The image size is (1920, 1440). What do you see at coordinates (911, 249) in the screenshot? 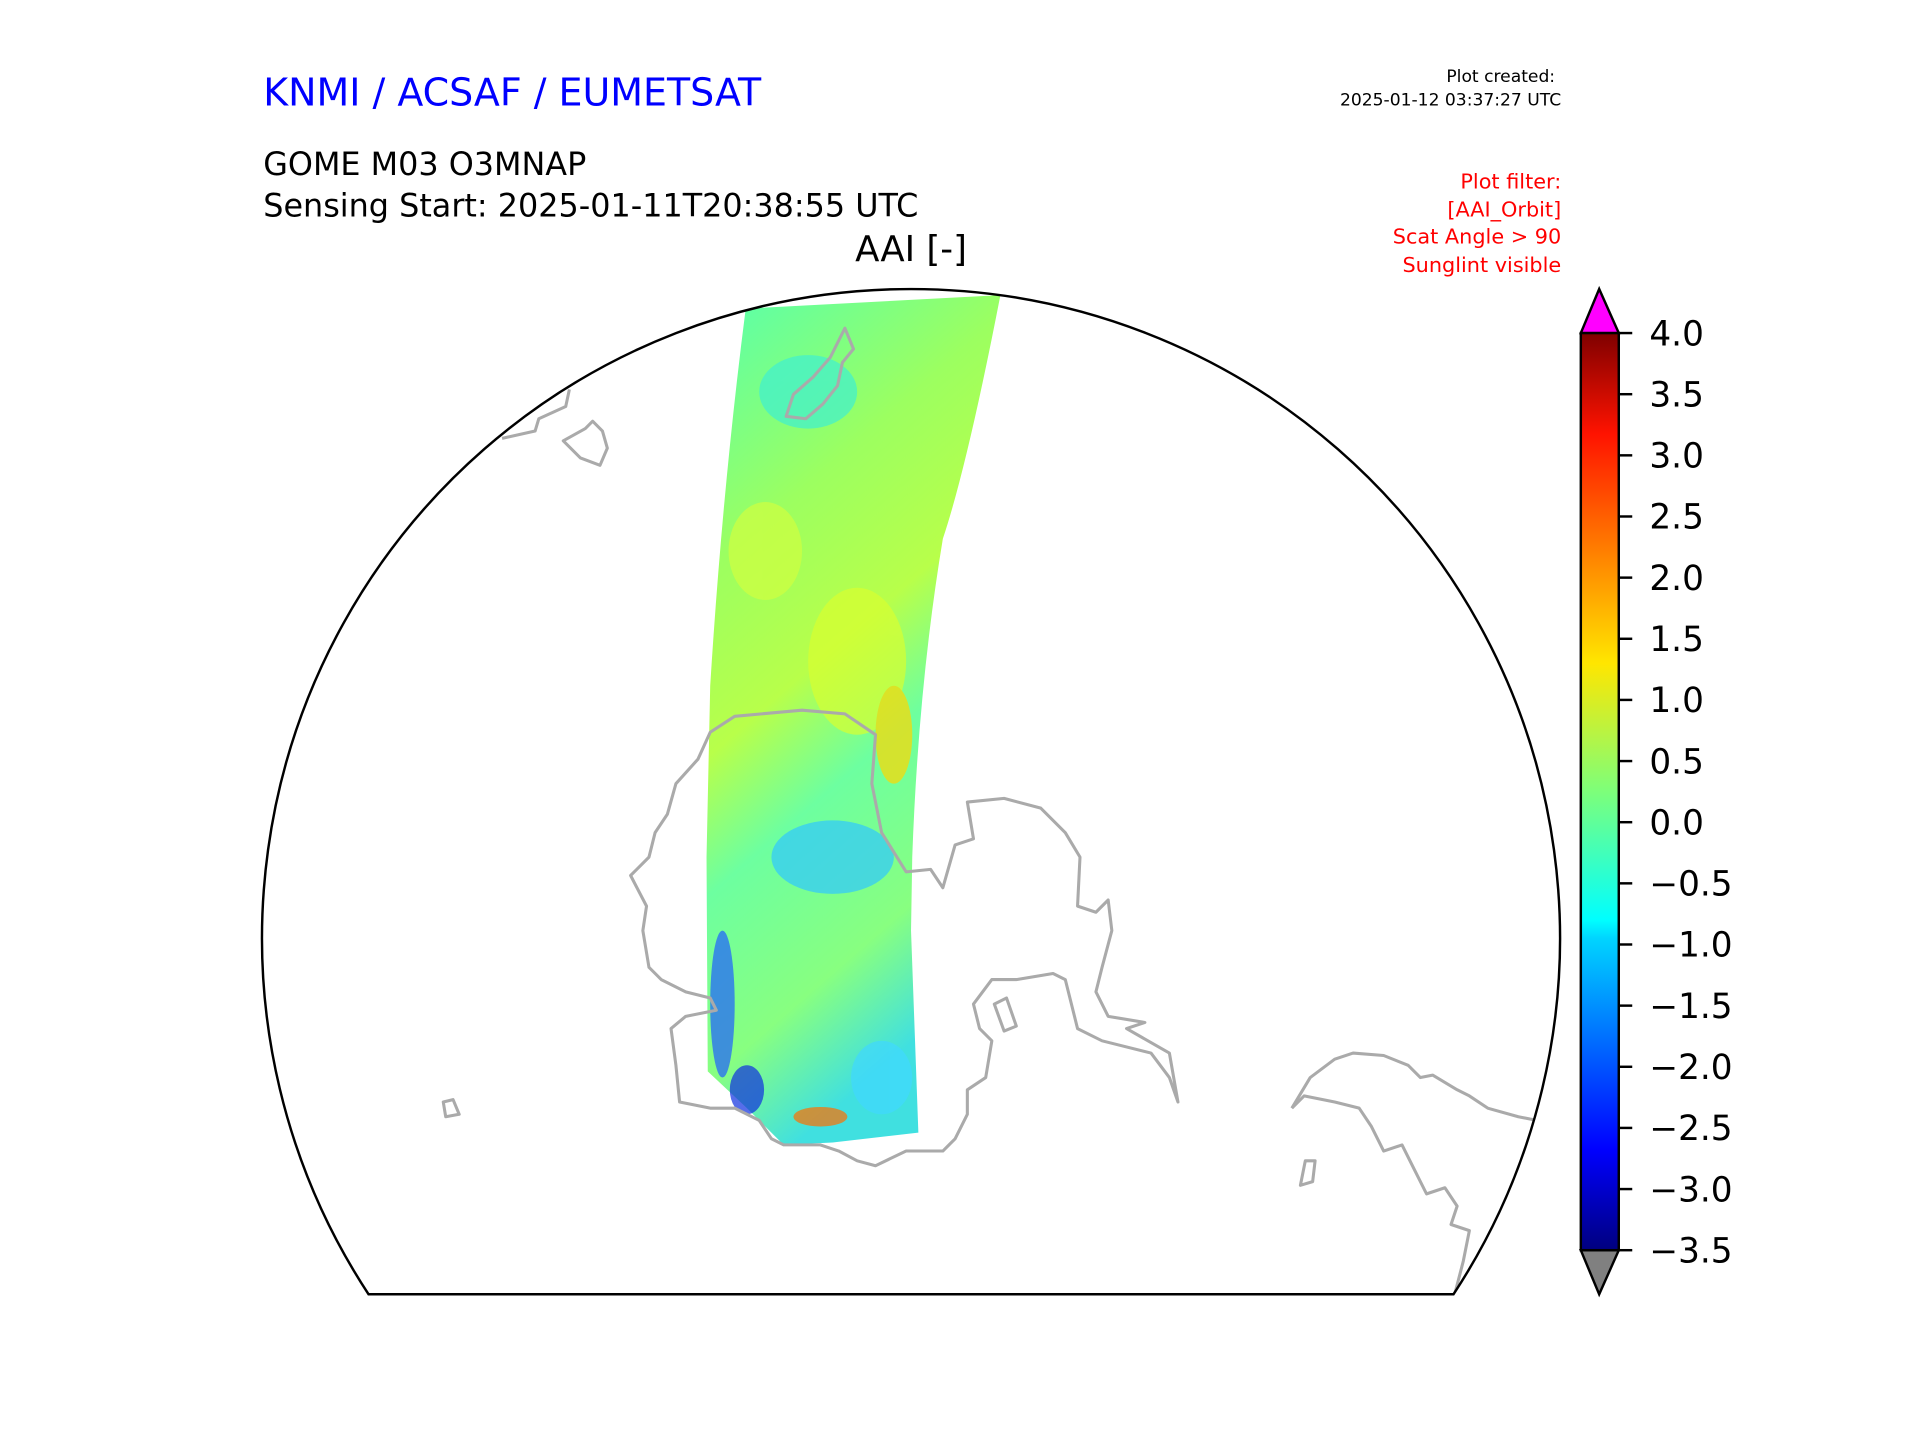
I see `map-title: AAI [-]` at bounding box center [911, 249].